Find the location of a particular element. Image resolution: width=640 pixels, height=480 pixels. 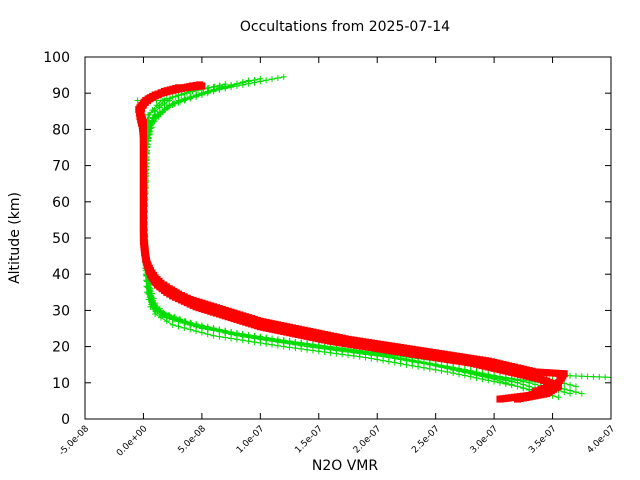

x-tick-label: 1.5e-07 is located at coordinates (309, 440).